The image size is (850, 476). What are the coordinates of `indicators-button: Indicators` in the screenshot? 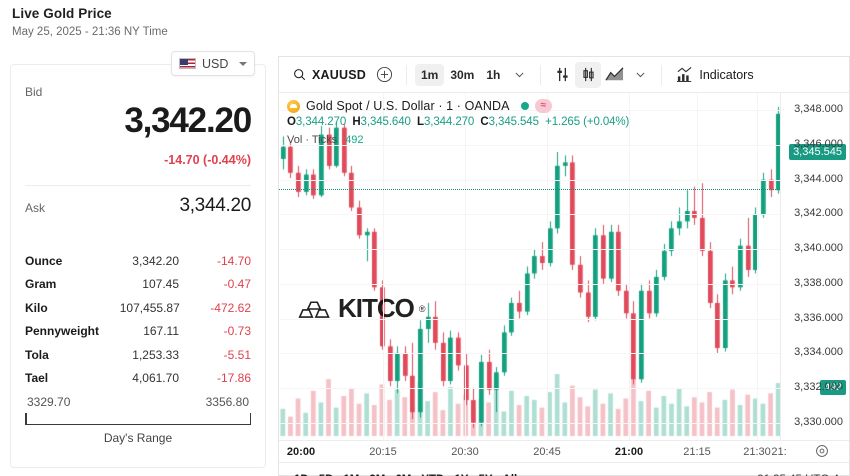 It's located at (714, 74).